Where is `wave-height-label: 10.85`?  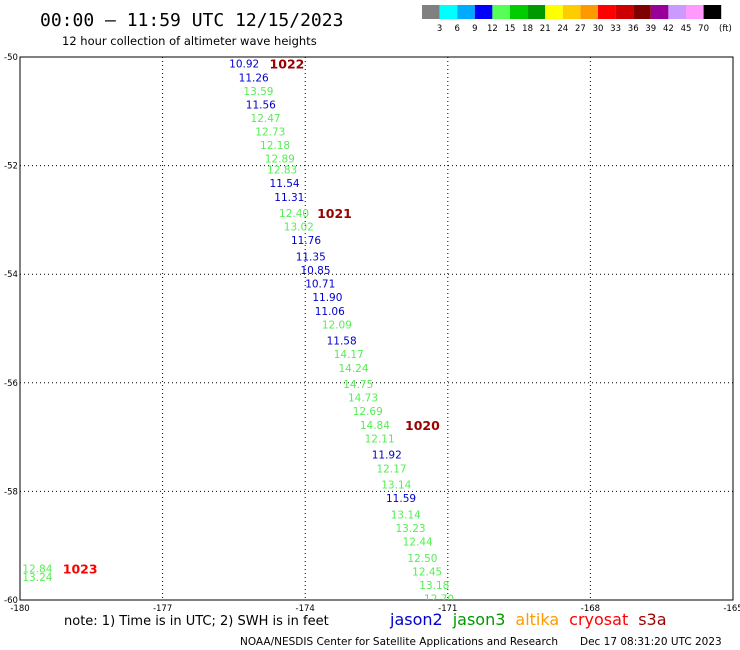
wave-height-label: 10.85 is located at coordinates (315, 271).